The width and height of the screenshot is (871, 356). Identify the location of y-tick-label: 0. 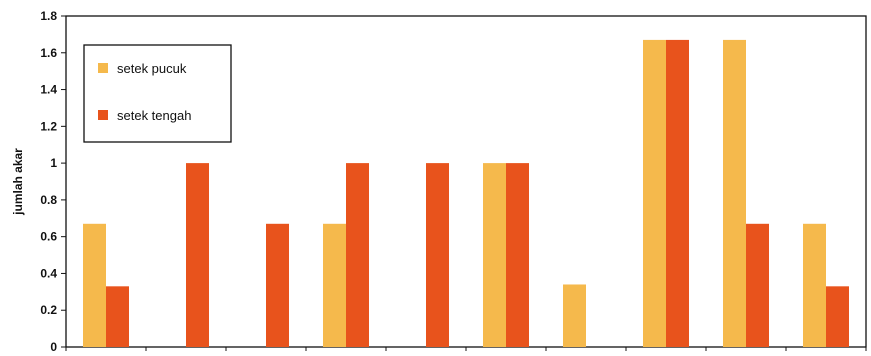
(53, 345).